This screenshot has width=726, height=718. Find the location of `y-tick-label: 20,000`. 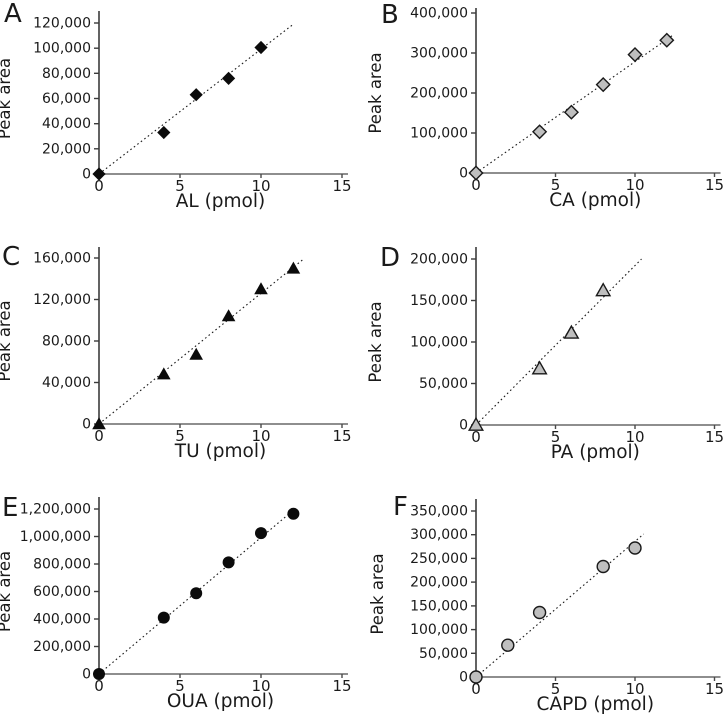

y-tick-label: 20,000 is located at coordinates (66, 149).